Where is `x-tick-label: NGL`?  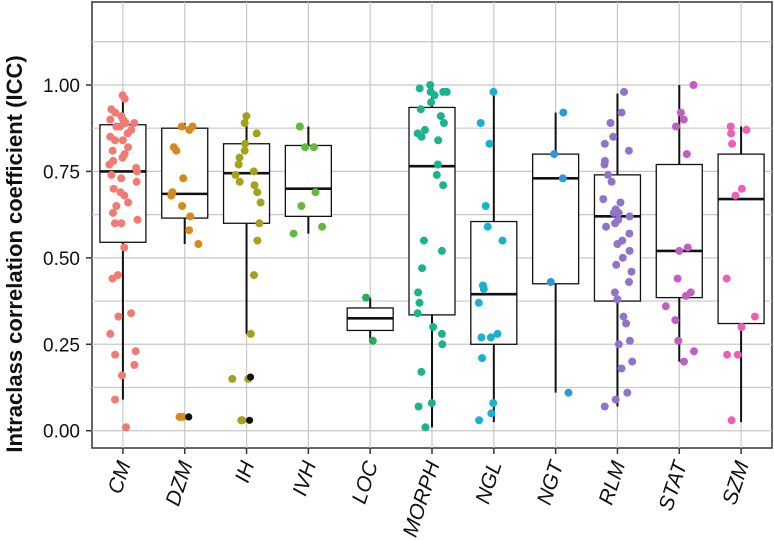
x-tick-label: NGL is located at coordinates (488, 482).